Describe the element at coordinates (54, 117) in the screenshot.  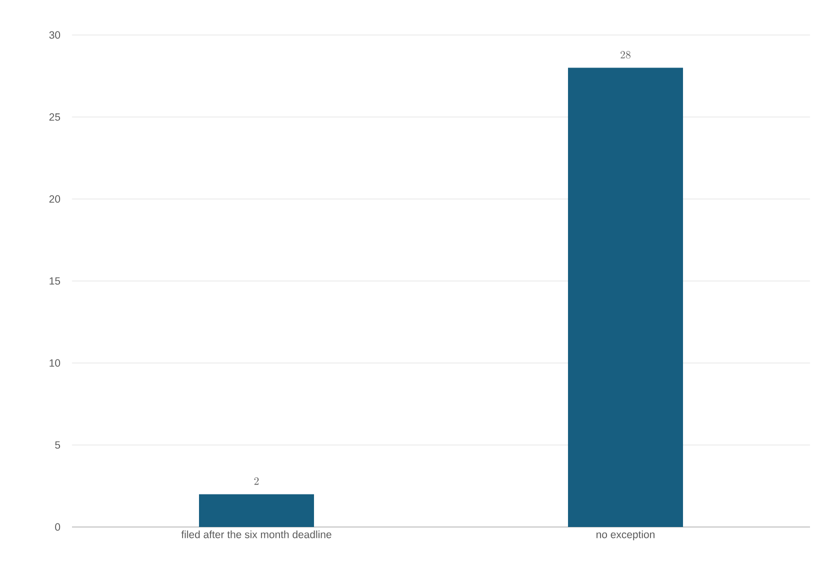
I see `y-tick-label: 25` at that location.